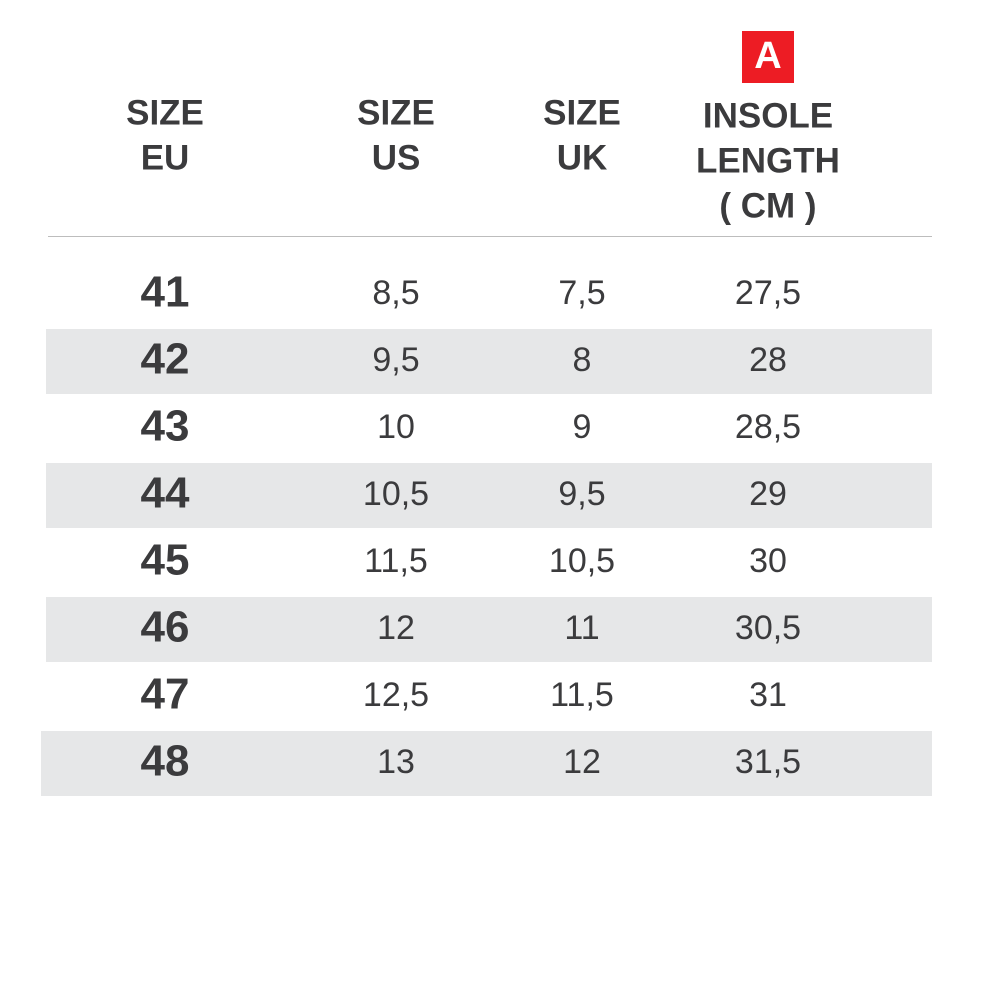  What do you see at coordinates (768, 762) in the screenshot?
I see `table-cell: 31,5` at bounding box center [768, 762].